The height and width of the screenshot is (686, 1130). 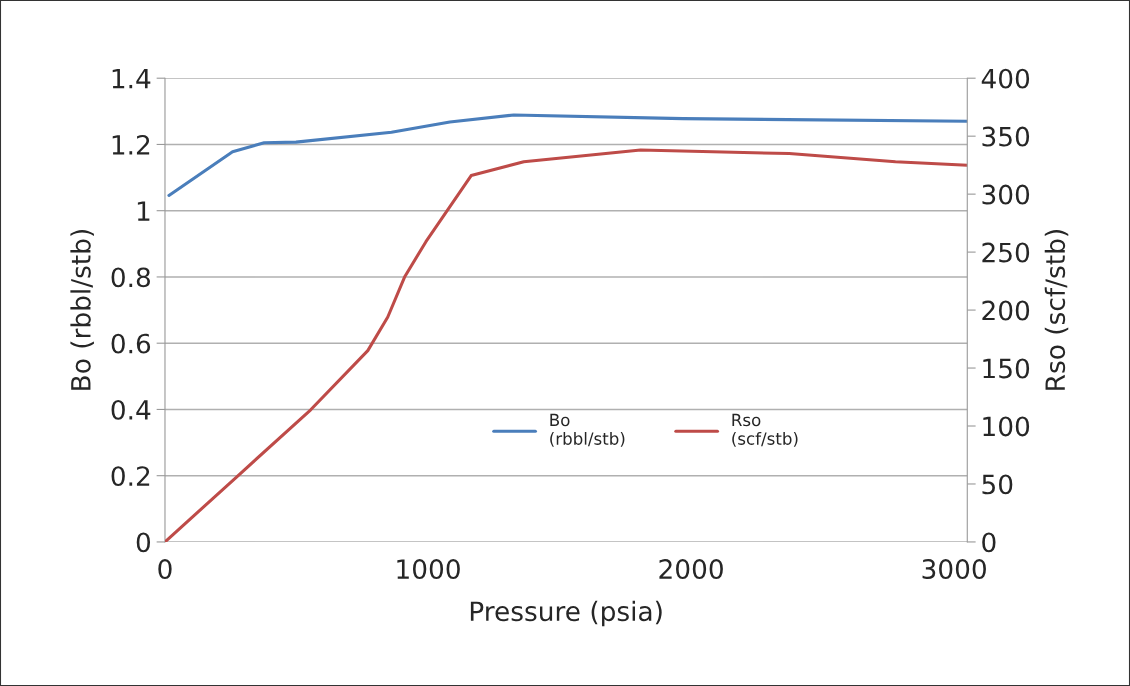 I want to click on x-tick-label: 2000, so click(x=691, y=569).